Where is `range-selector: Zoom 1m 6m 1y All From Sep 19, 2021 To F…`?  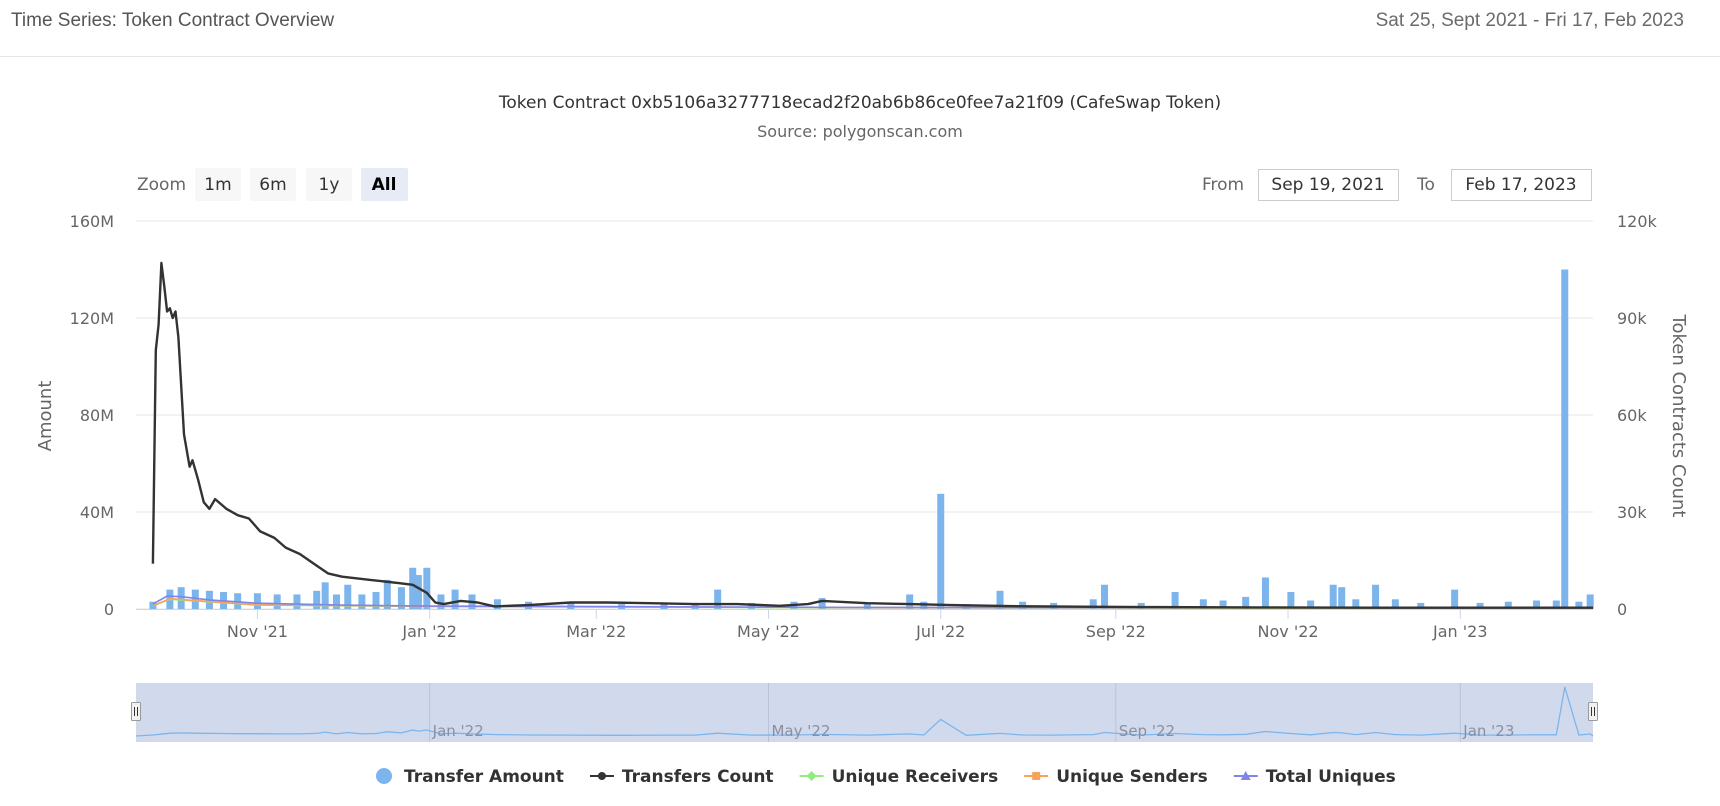
range-selector: Zoom 1m 6m 1y All From Sep 19, 2021 To F… is located at coordinates (864, 184).